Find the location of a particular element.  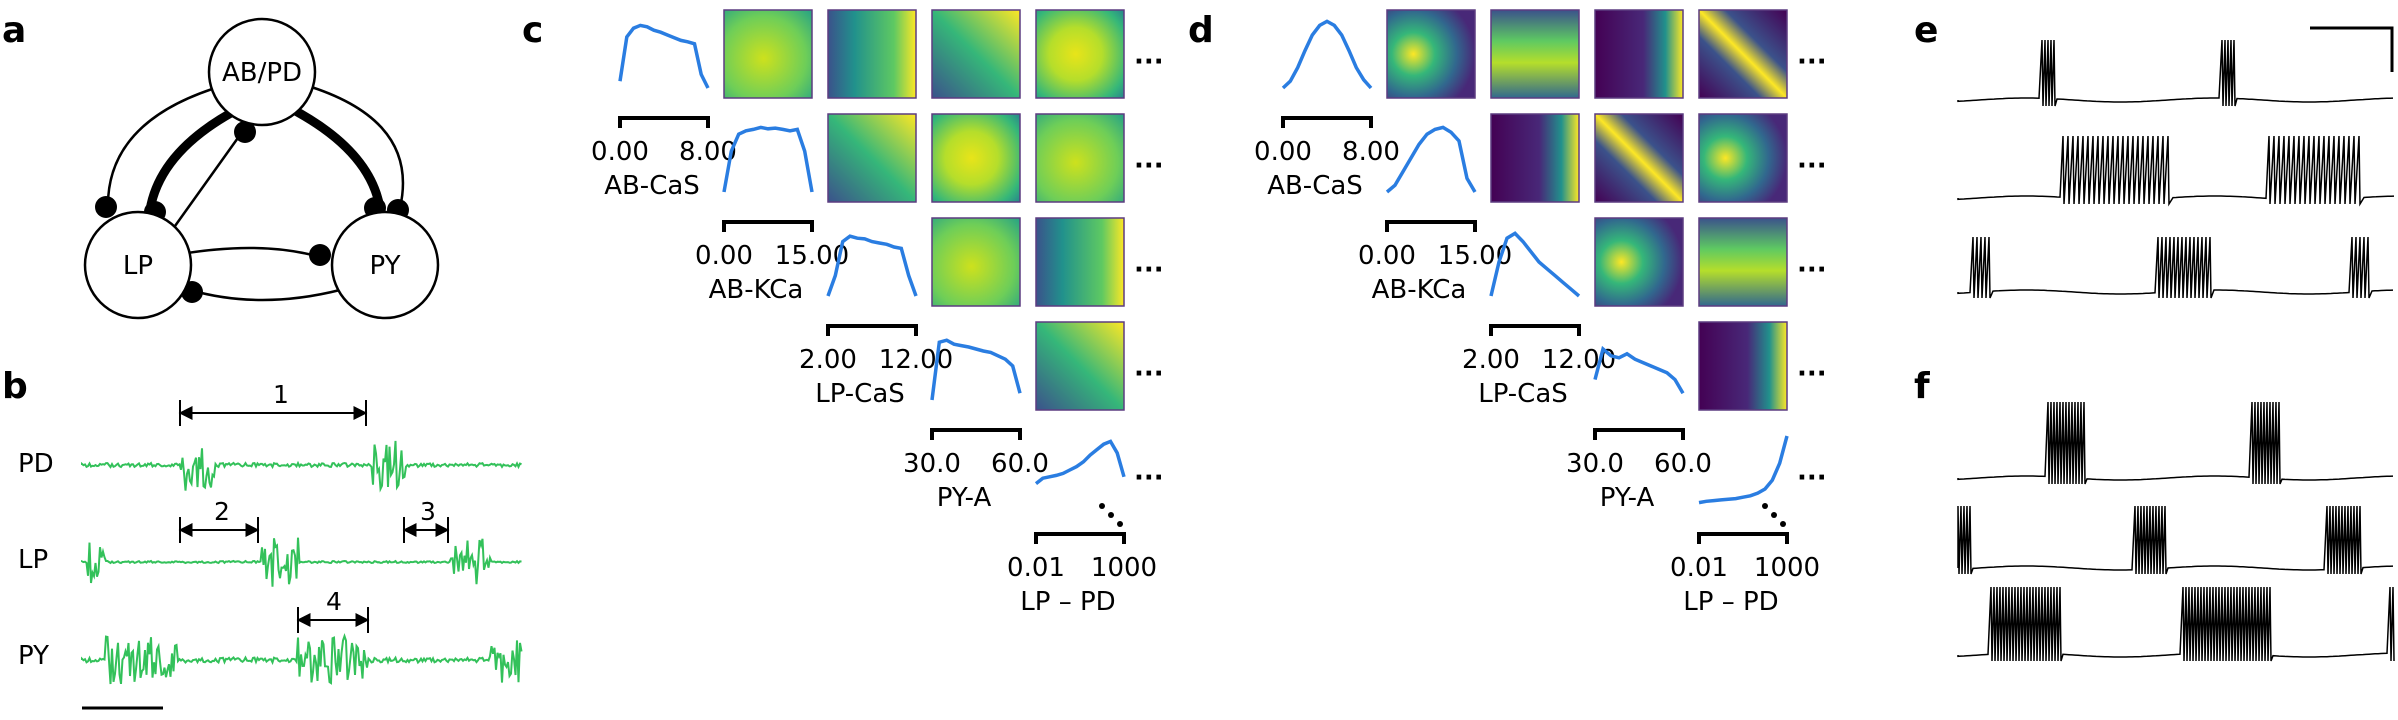

pyloric-traces is located at coordinates (302, 562).